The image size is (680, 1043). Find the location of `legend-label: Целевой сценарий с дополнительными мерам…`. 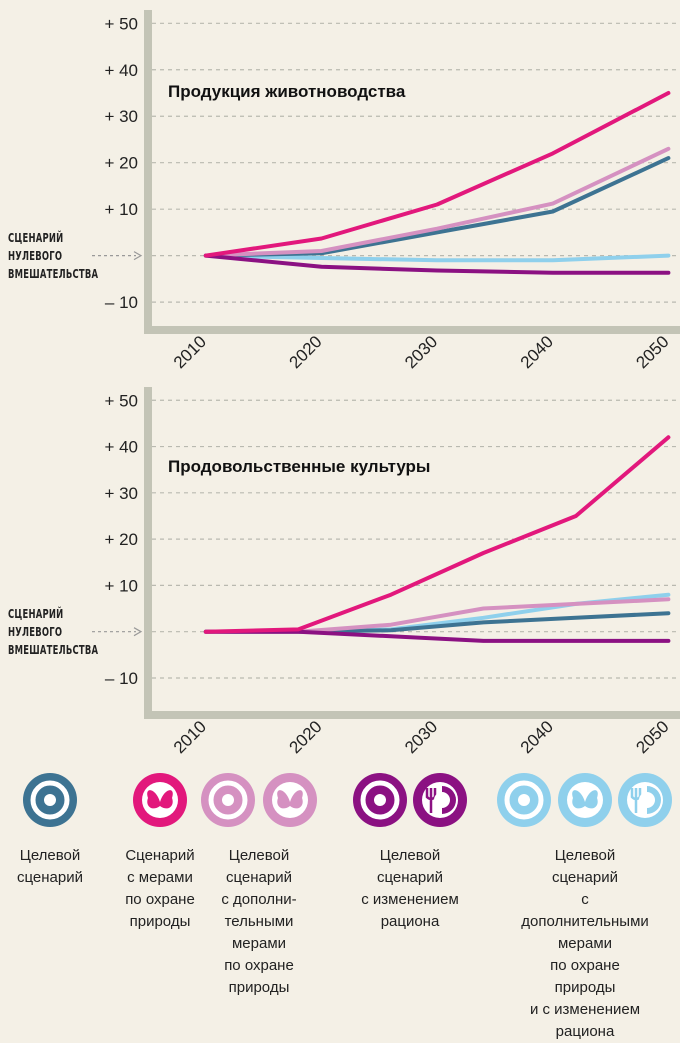

legend-label: Целевой сценарий с дополнительными мерам… is located at coordinates (585, 943).